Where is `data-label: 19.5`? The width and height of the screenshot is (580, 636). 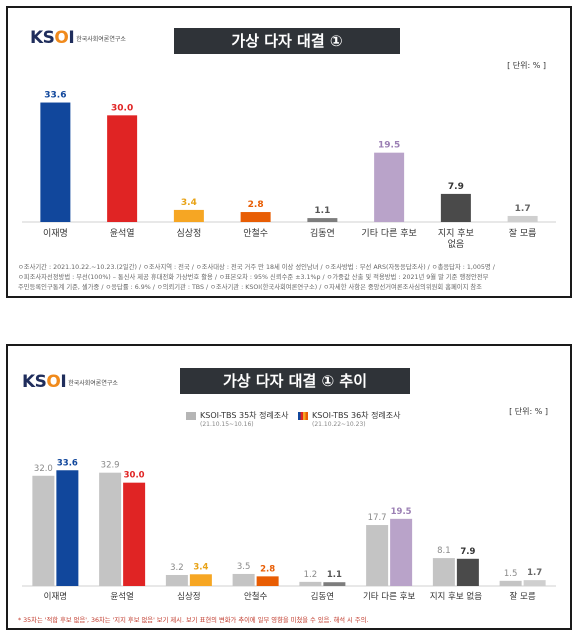 data-label: 19.5 is located at coordinates (389, 146).